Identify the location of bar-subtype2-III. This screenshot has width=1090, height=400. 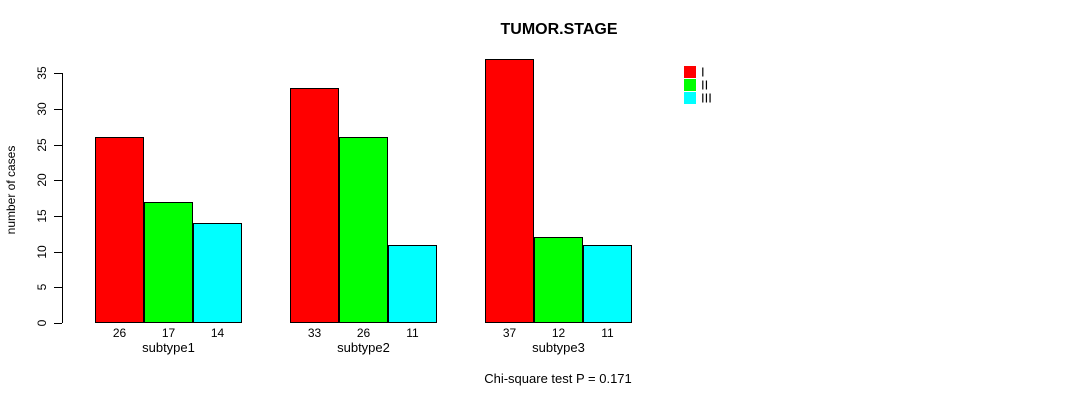
(412, 284).